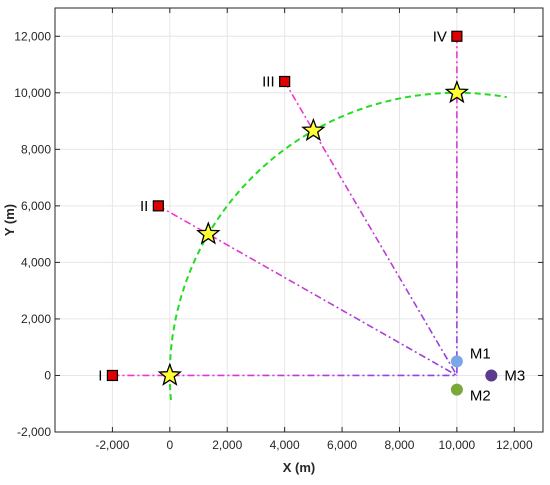  What do you see at coordinates (456, 389) in the screenshot?
I see `receiver-M2` at bounding box center [456, 389].